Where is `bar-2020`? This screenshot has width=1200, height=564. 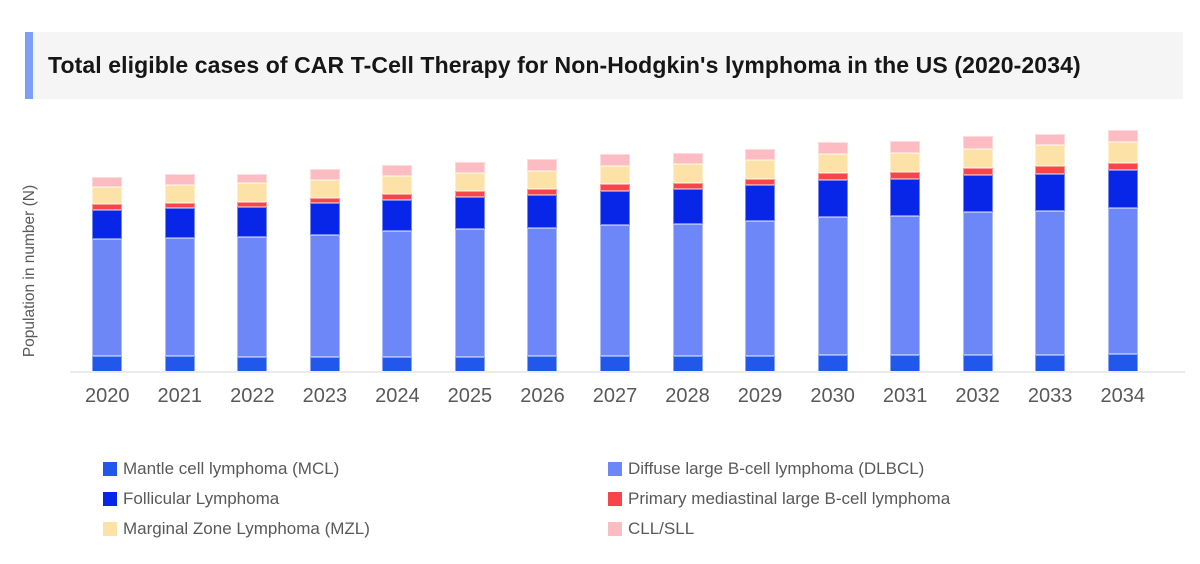
bar-2020 is located at coordinates (107, 274).